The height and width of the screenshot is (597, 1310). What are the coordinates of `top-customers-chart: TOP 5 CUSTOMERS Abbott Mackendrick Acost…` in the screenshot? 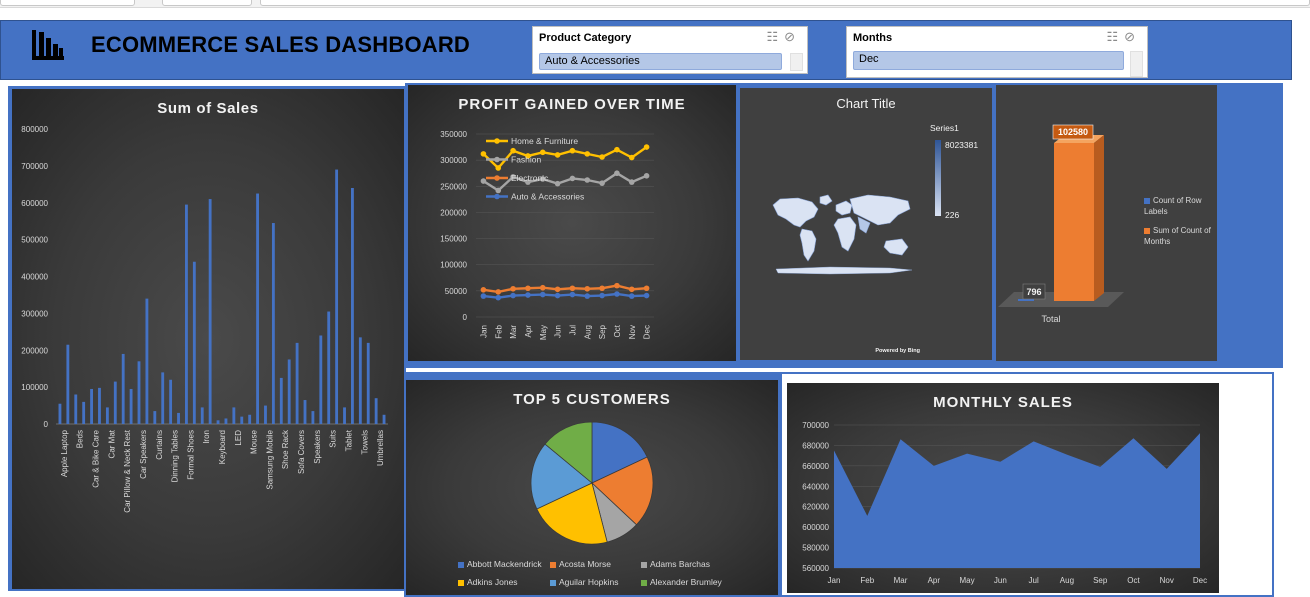 It's located at (592, 487).